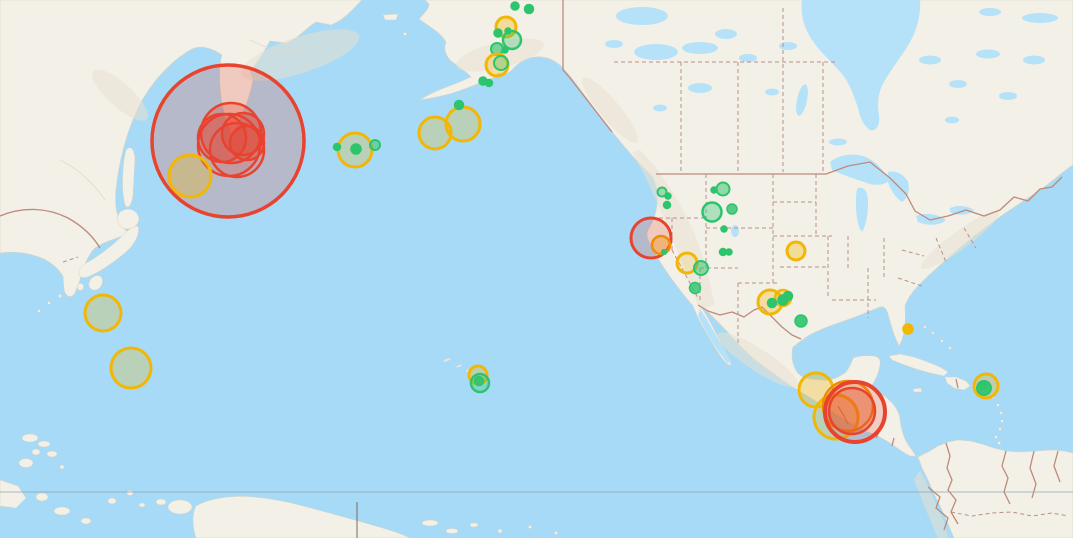  Describe the element at coordinates (301, 517) in the screenshot. I see `island-new-guinea` at that location.